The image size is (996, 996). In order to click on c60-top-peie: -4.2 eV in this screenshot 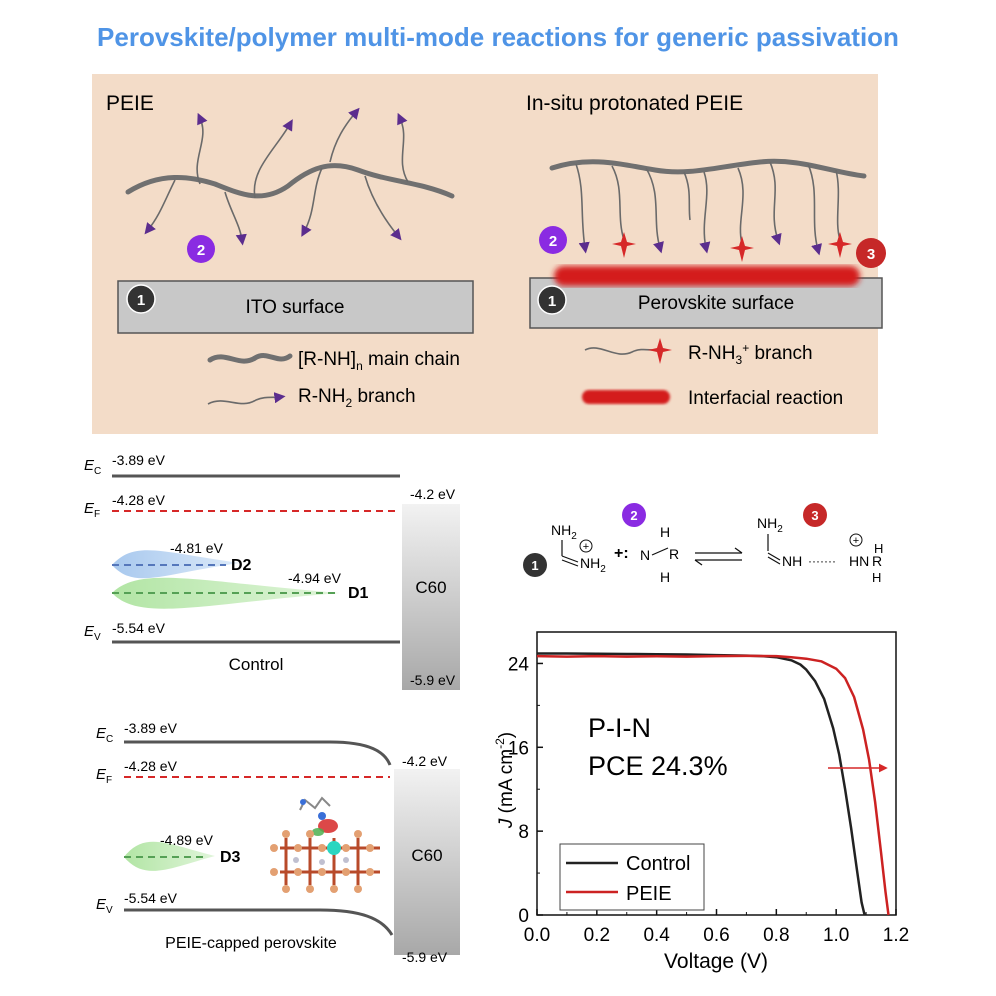, I will do `click(425, 761)`.